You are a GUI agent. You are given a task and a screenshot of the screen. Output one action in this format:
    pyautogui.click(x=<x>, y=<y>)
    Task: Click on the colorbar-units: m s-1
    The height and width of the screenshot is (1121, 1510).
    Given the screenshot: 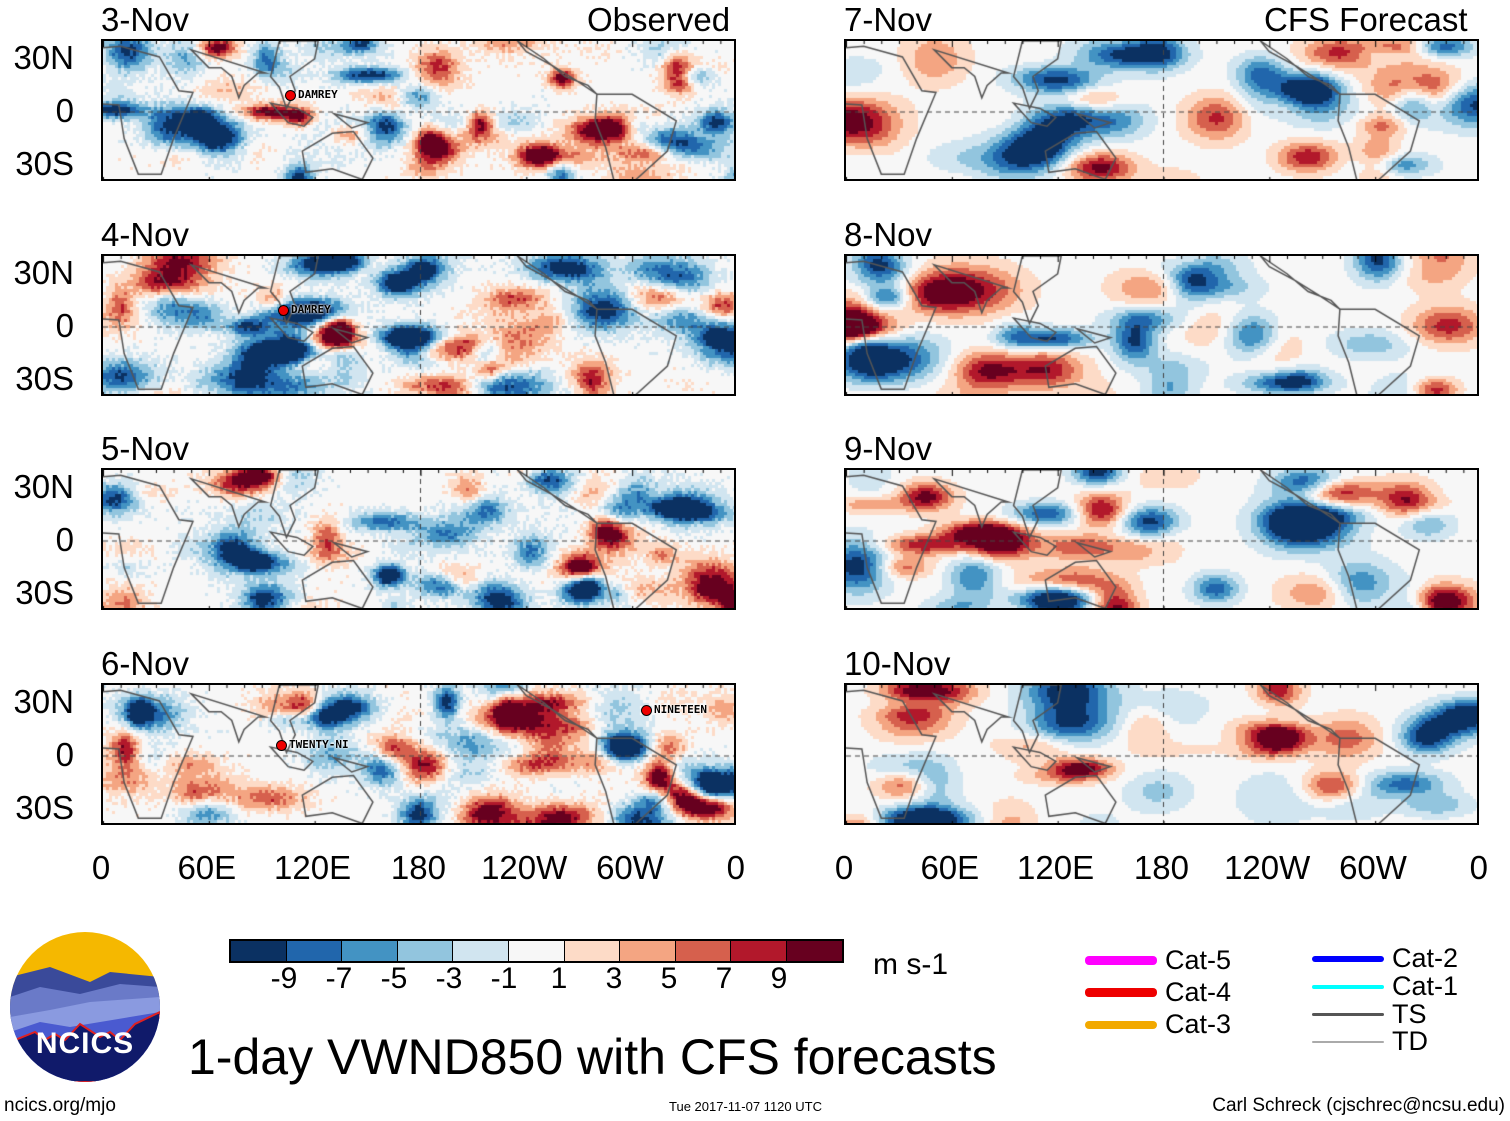 What is the action you would take?
    pyautogui.click(x=910, y=964)
    